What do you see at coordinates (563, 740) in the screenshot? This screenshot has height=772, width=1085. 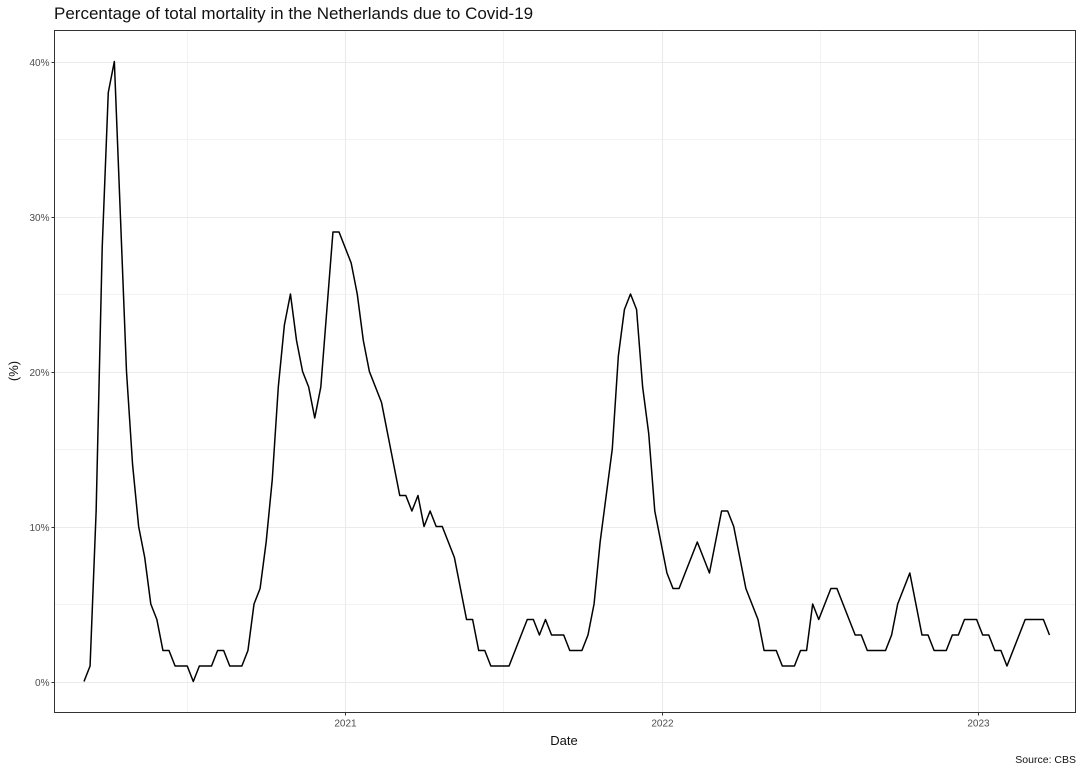 I see `x-axis-title: Date` at bounding box center [563, 740].